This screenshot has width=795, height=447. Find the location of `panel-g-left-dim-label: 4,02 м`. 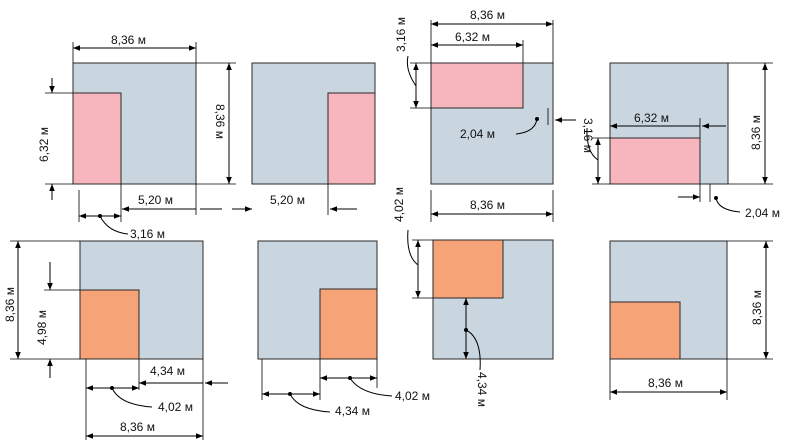

panel-g-left-dim-label: 4,02 м is located at coordinates (399, 204).